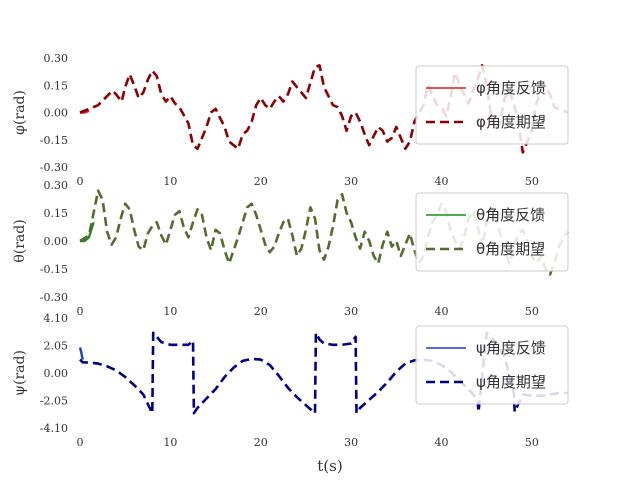  Describe the element at coordinates (56, 346) in the screenshot. I see `y-tick-label: 2.05` at that location.